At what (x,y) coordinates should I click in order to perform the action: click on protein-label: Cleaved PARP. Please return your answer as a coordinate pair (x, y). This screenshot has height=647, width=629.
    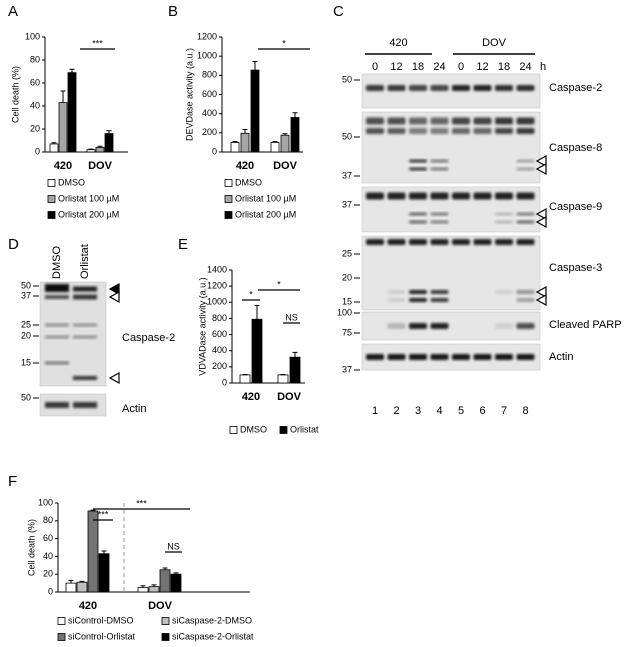
    Looking at the image, I should click on (585, 325).